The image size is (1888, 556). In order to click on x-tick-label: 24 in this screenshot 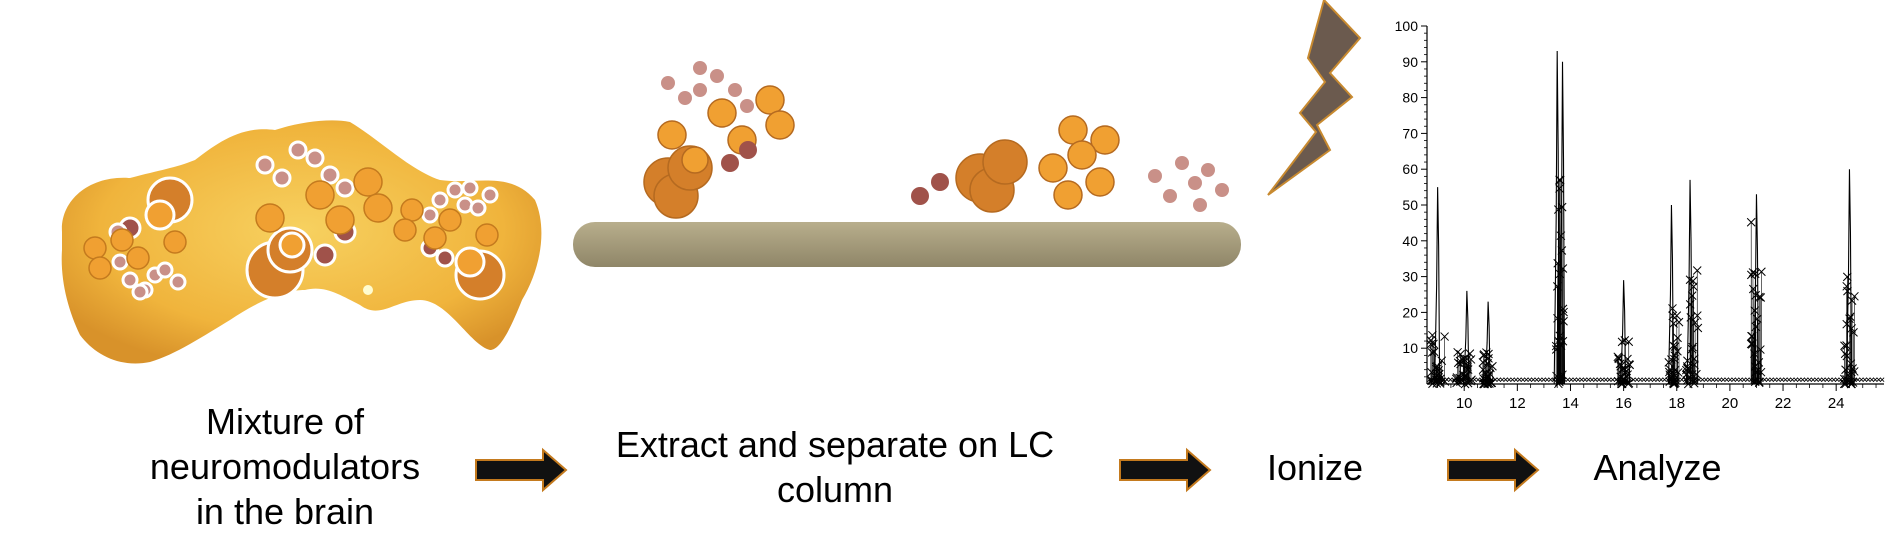, I will do `click(1836, 403)`.